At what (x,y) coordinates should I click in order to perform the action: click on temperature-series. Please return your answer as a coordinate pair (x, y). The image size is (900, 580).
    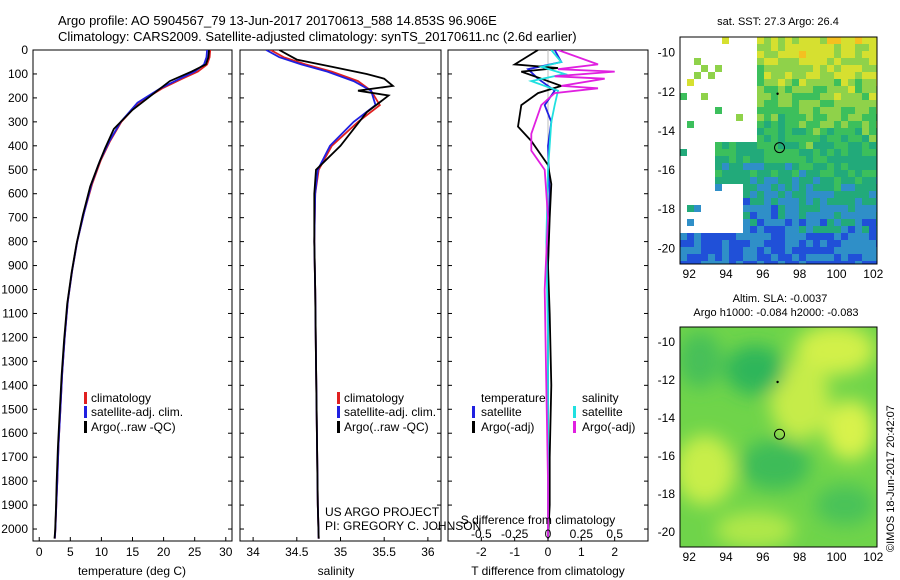
    Looking at the image, I should click on (132, 294).